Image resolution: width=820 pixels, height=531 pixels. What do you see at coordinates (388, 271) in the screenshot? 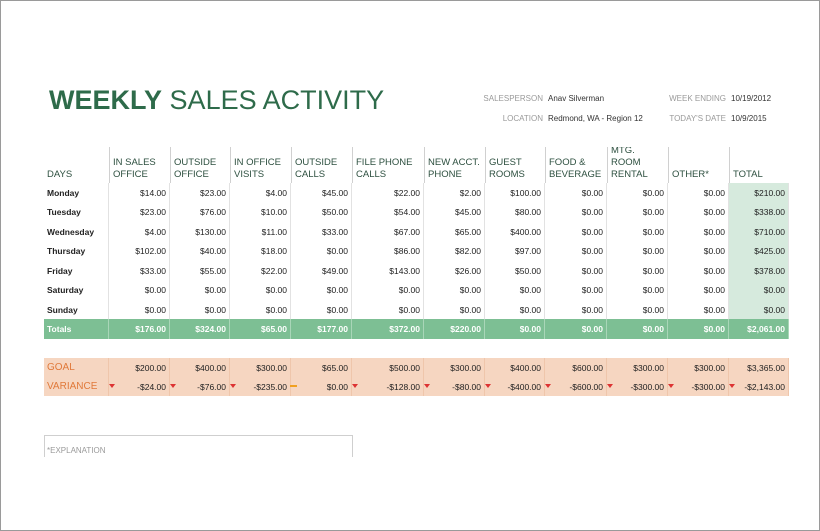
I see `value-cell: $143.00` at bounding box center [388, 271].